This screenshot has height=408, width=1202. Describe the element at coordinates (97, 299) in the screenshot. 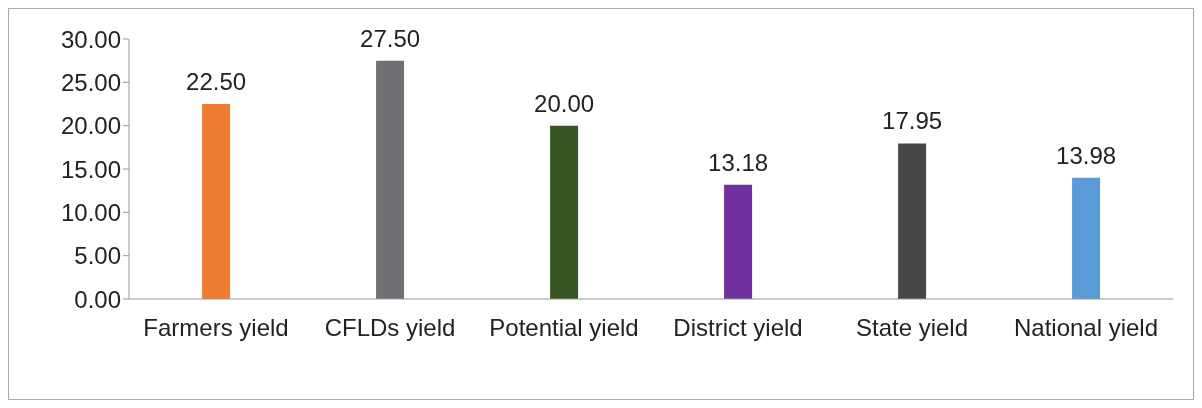

I see `y-tick-label: 0.00` at that location.